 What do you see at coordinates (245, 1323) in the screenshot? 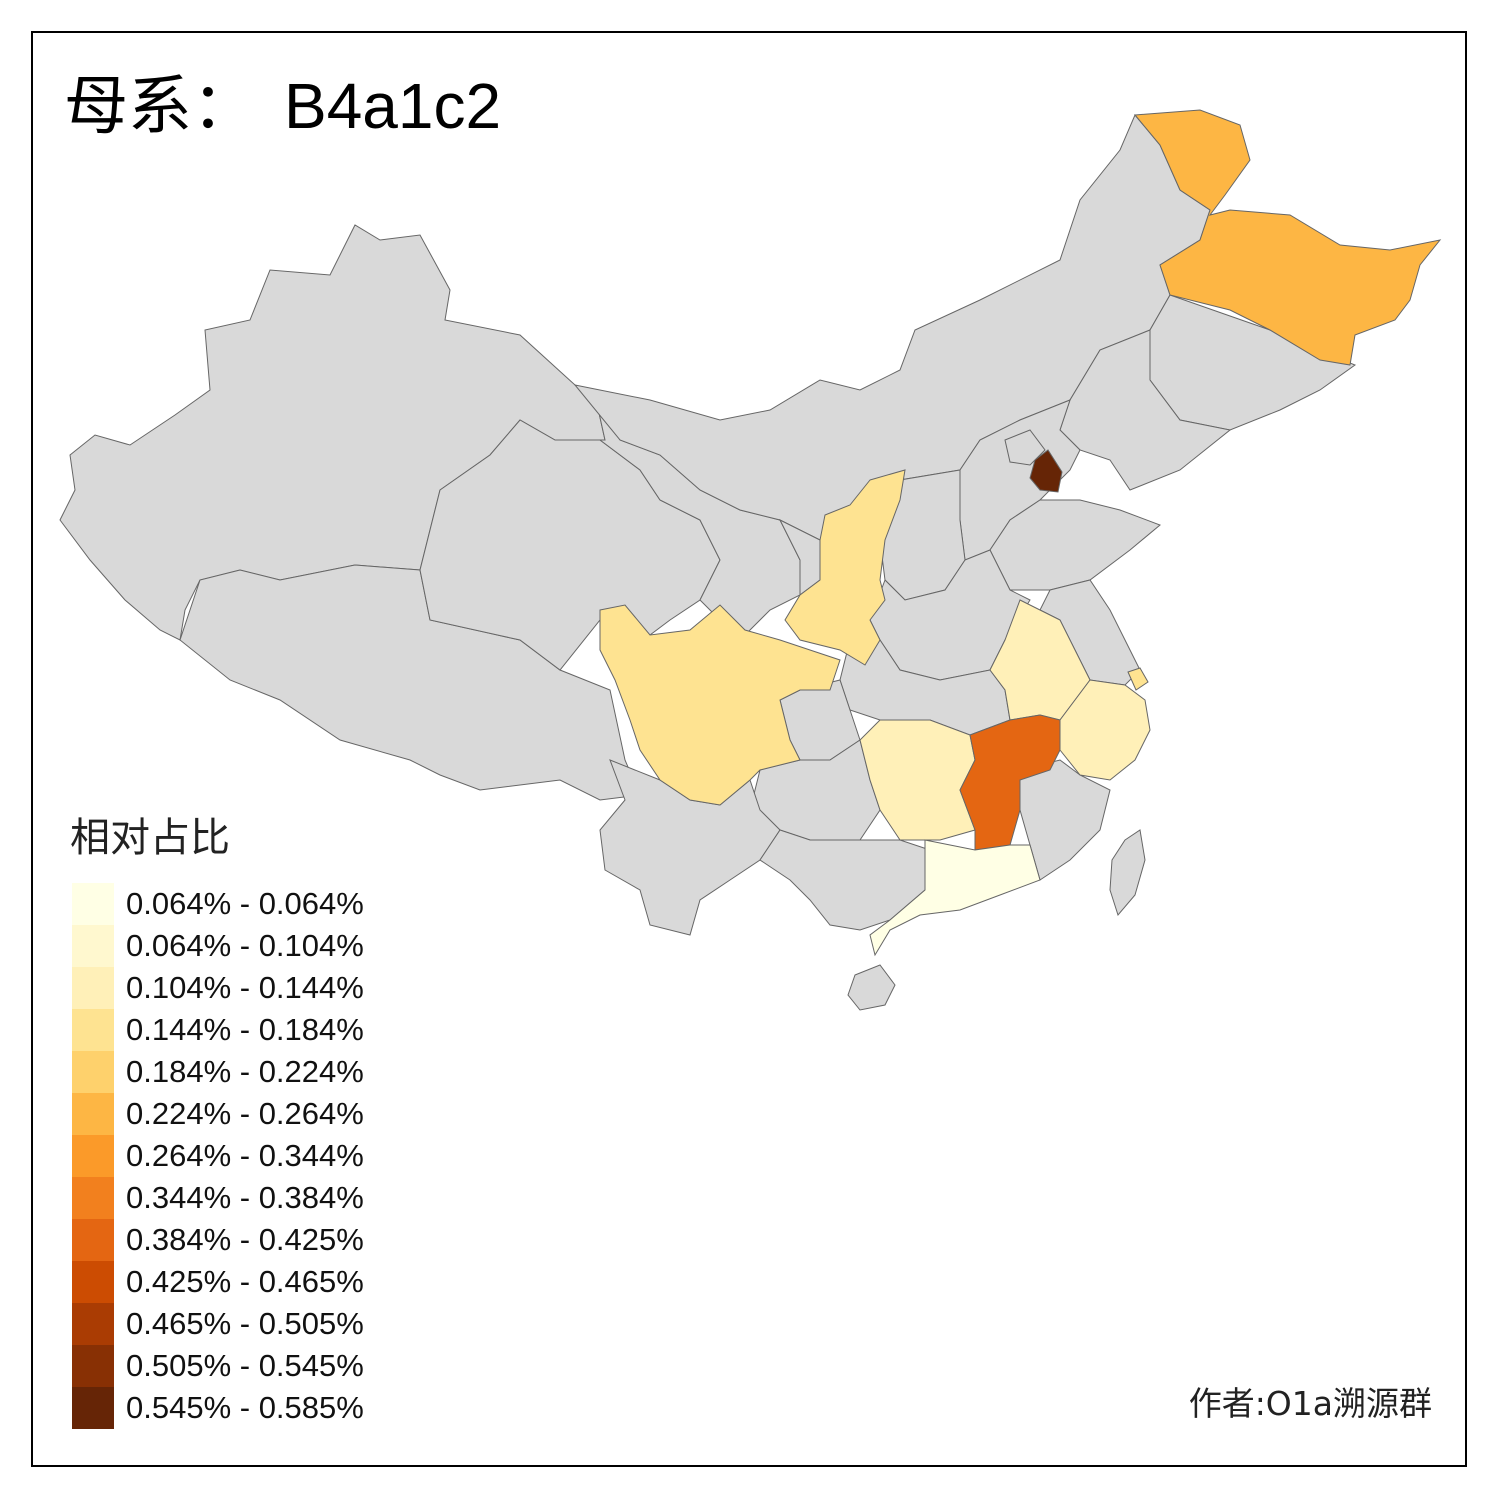
I see `legend-label: 0.465% - 0.505%` at bounding box center [245, 1323].